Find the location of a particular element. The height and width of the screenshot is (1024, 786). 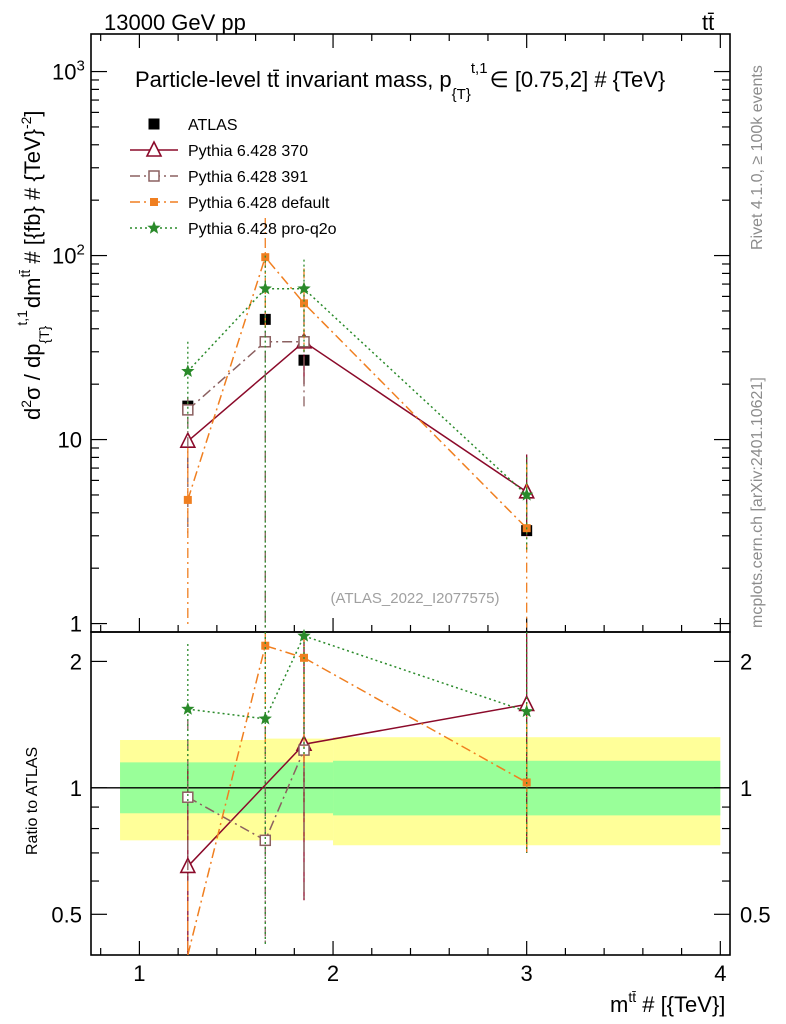

y-label-d: d is located at coordinates (32, 414).